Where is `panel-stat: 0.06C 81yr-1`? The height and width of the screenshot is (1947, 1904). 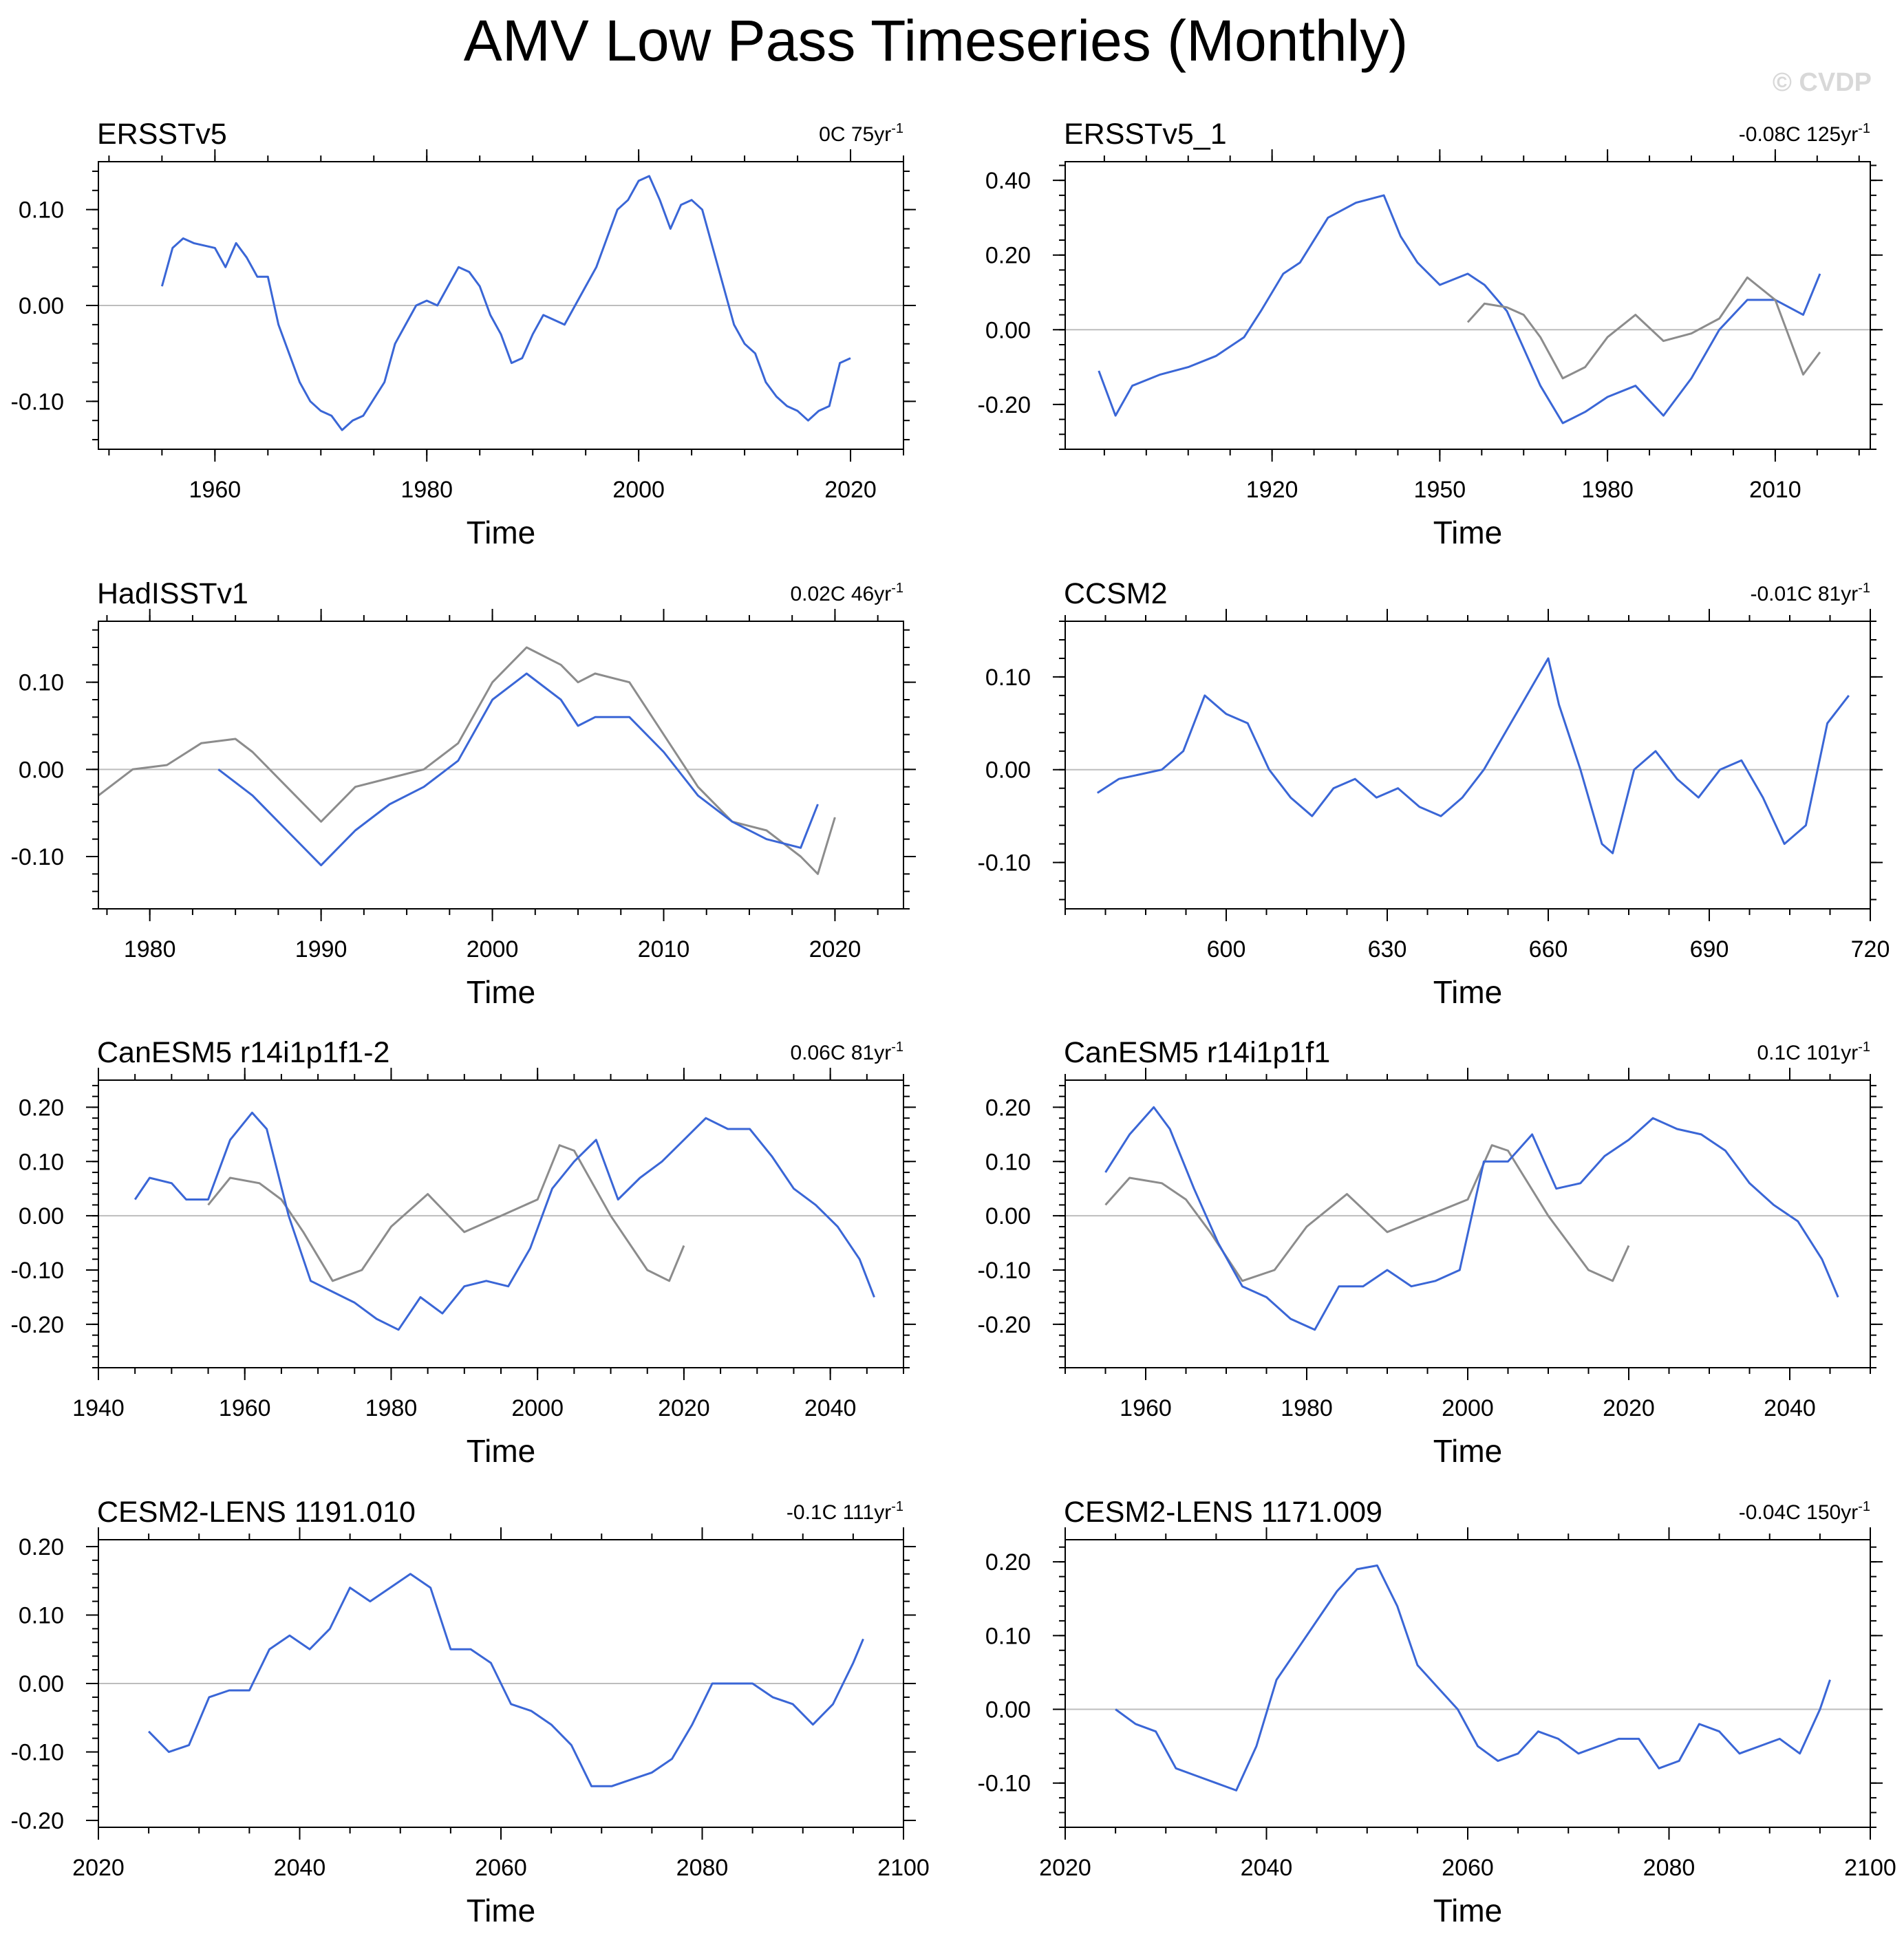 panel-stat: 0.06C 81yr-1 is located at coordinates (846, 1052).